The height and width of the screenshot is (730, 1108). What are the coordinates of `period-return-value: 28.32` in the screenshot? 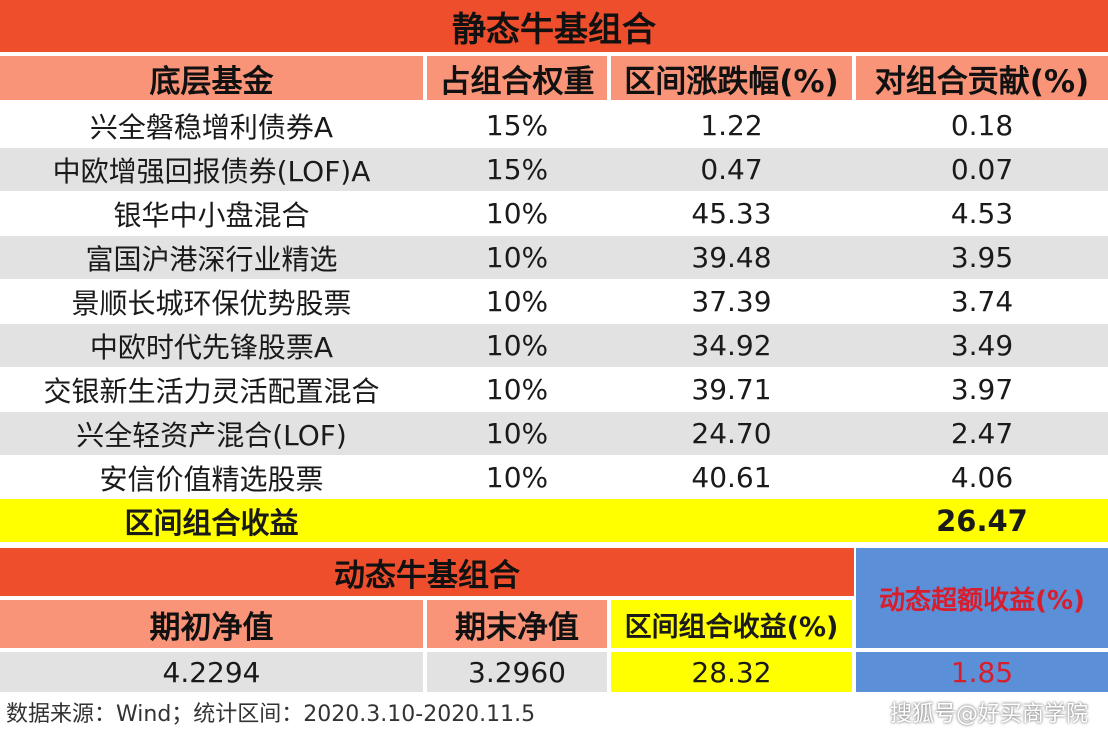 It's located at (731, 672).